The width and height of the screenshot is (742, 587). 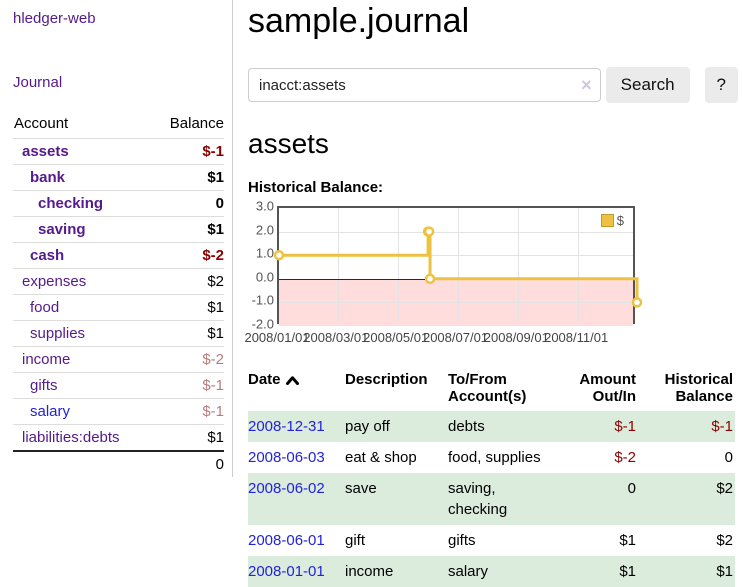 What do you see at coordinates (187, 281) in the screenshot?
I see `account-balance: $2` at bounding box center [187, 281].